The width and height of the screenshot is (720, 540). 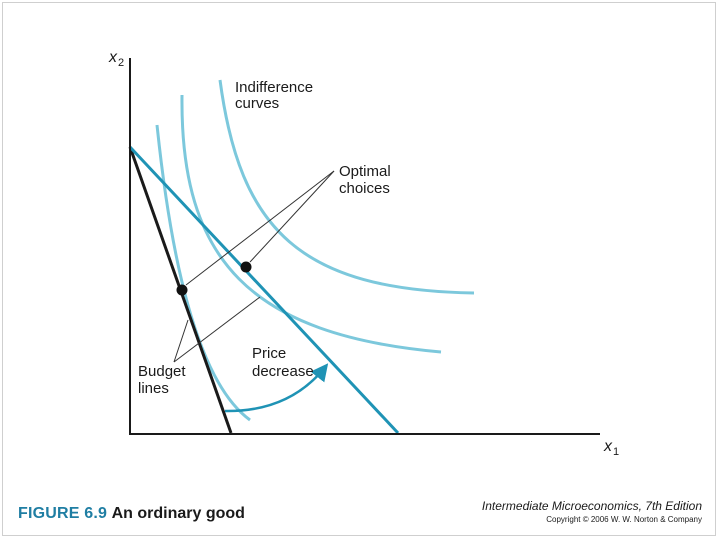 I want to click on figure-title: An ordinary good, so click(x=178, y=513).